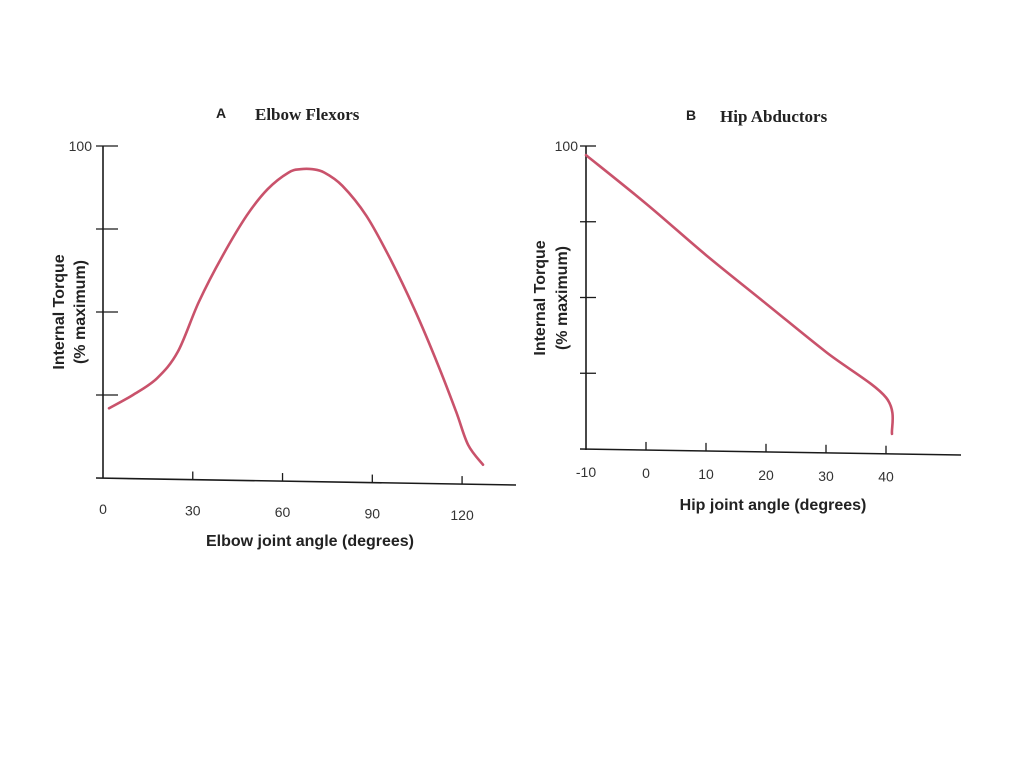  I want to click on x-tick-label: 20, so click(766, 475).